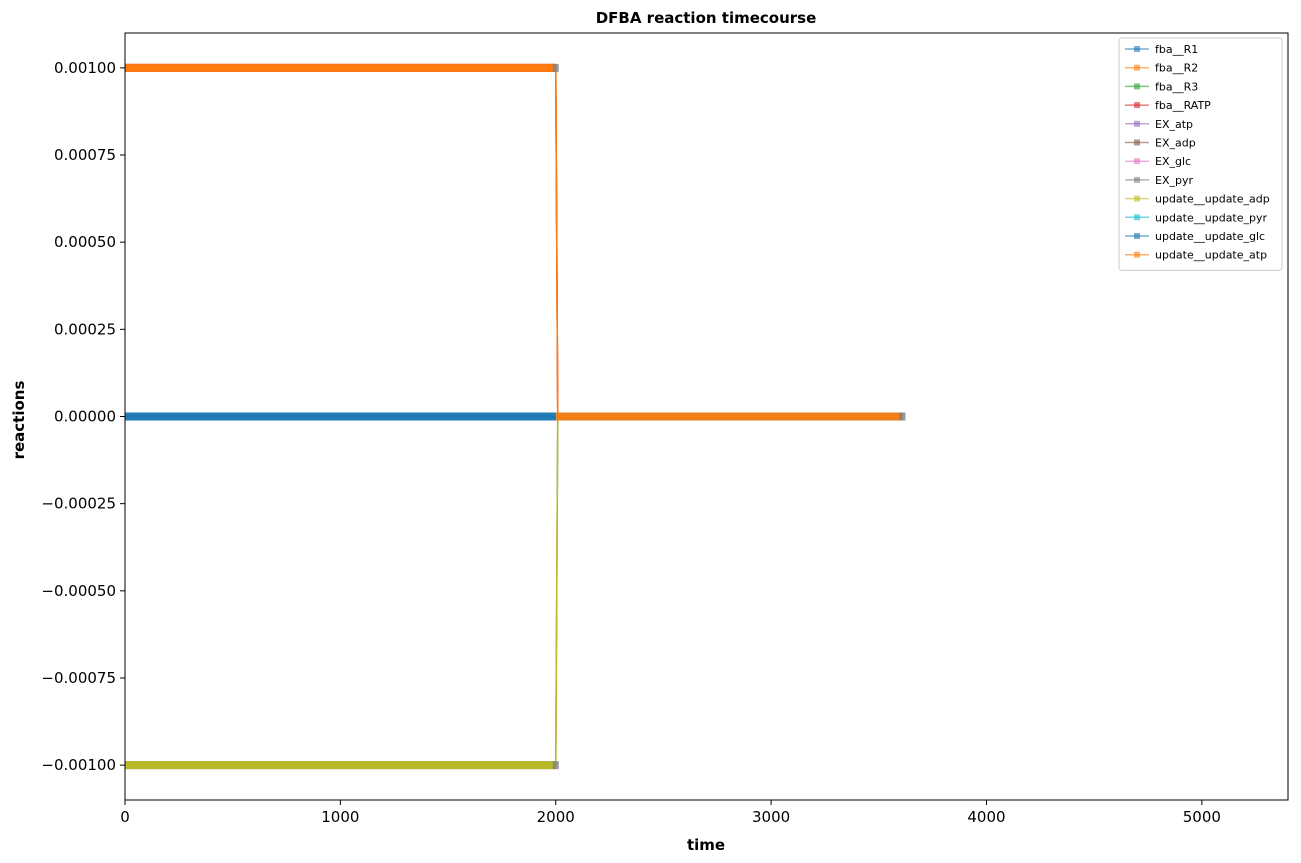 The width and height of the screenshot is (1301, 863). What do you see at coordinates (1211, 217) in the screenshot?
I see `legend-label: update__update_pyr` at bounding box center [1211, 217].